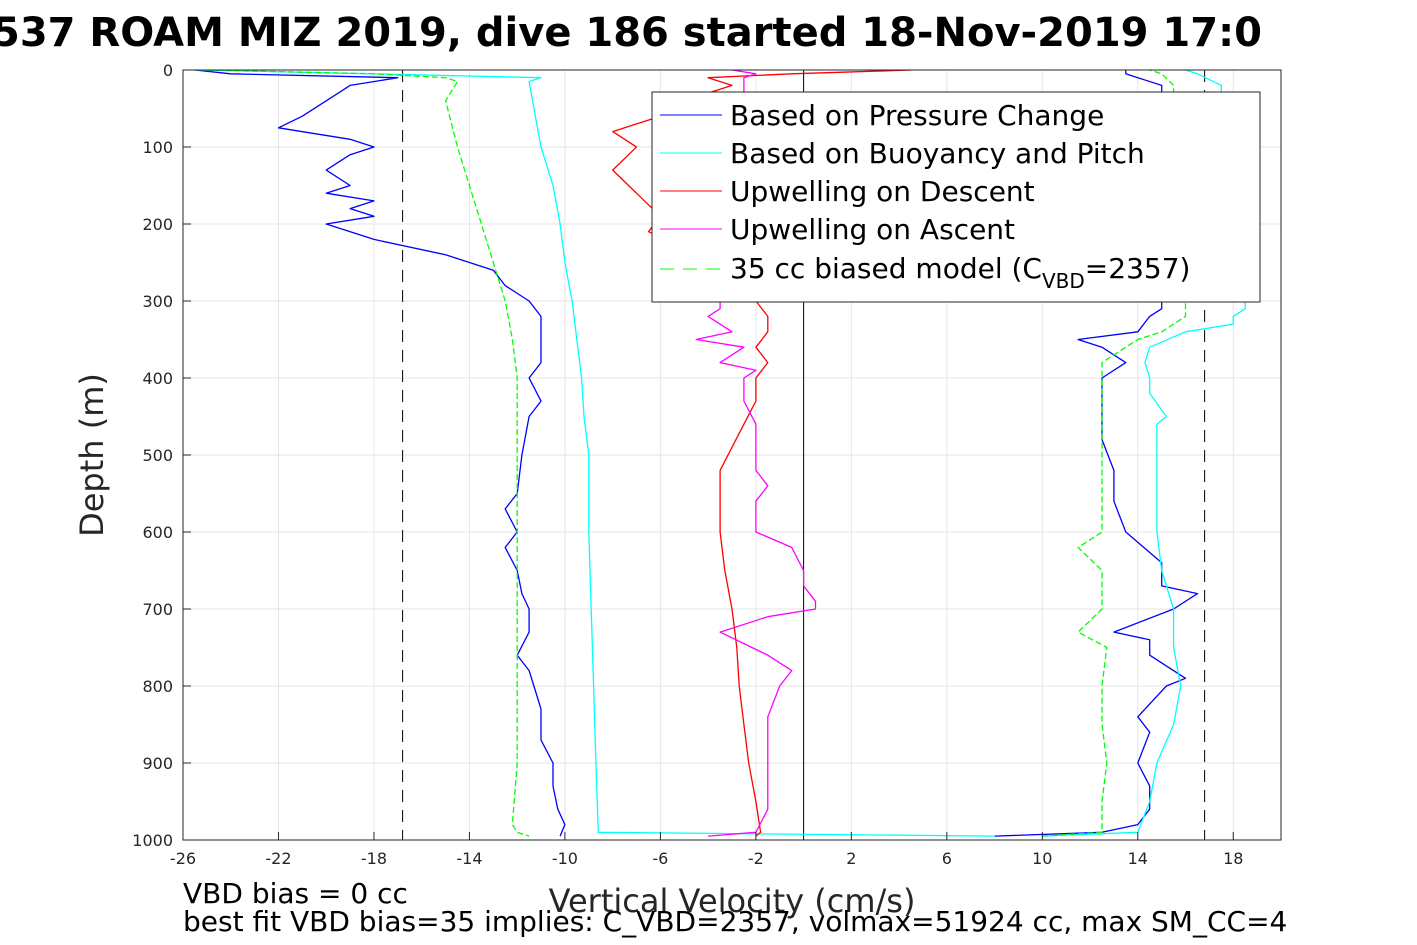 This screenshot has width=1417, height=945. Describe the element at coordinates (917, 115) in the screenshot. I see `legend-label-pressure: Based on Pressure Change` at that location.